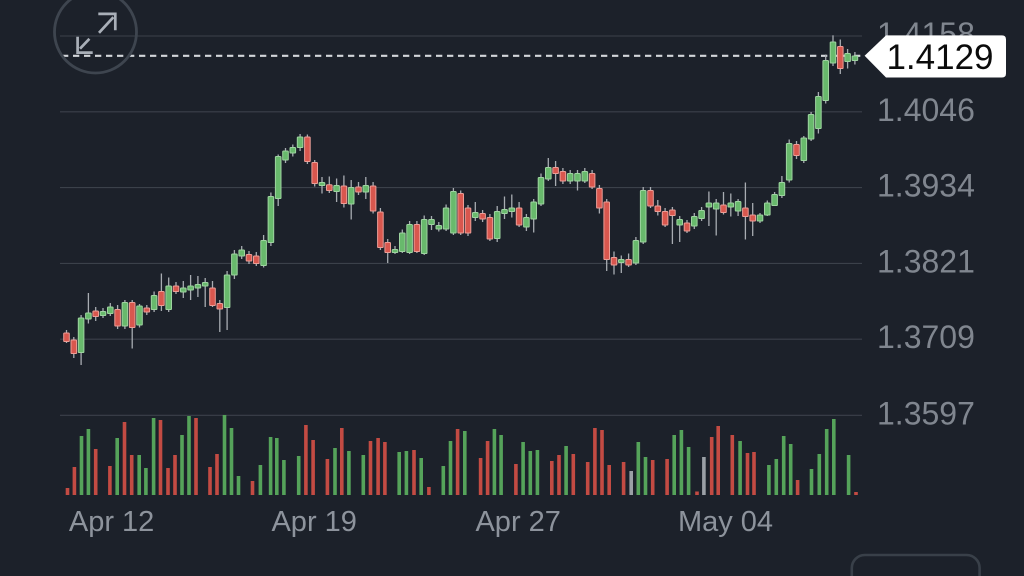  Describe the element at coordinates (725, 522) in the screenshot. I see `svg-text: May 04` at that location.